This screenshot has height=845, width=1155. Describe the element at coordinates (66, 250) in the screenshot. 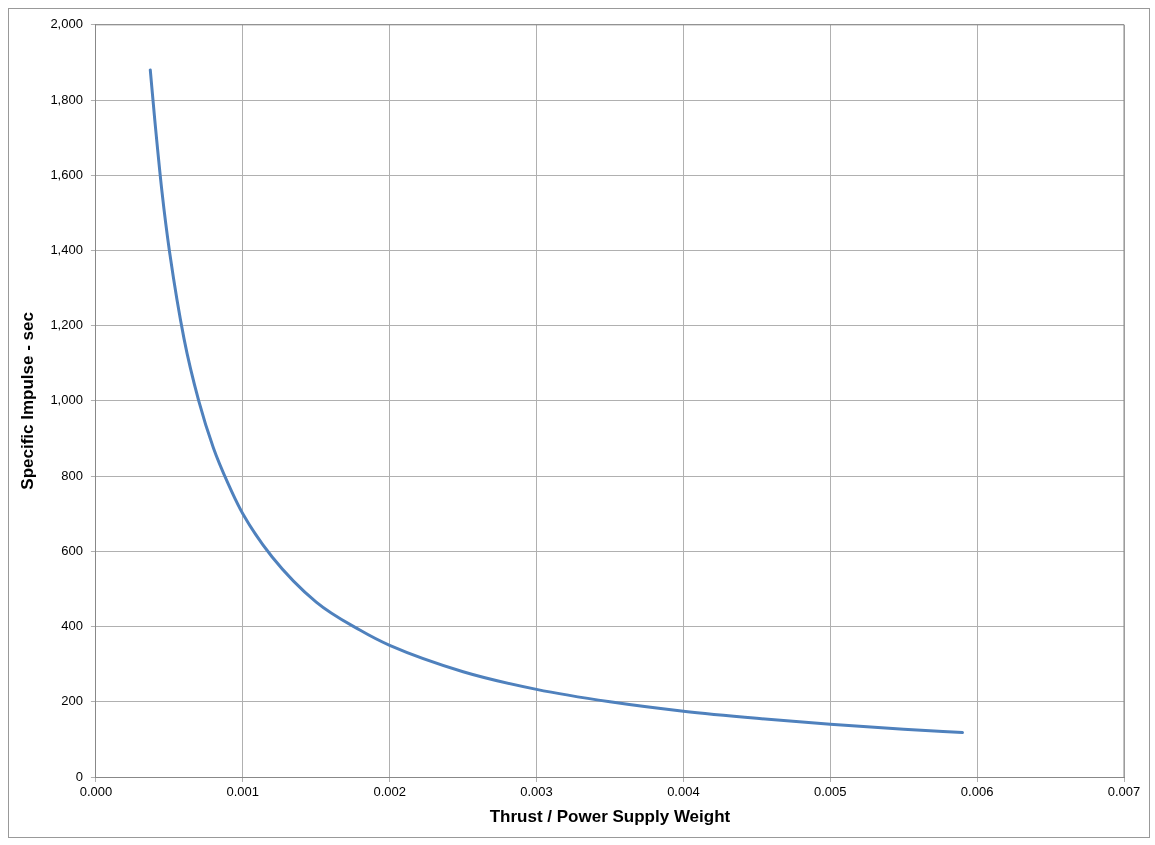

I see `y-tick-label: 1,400` at that location.